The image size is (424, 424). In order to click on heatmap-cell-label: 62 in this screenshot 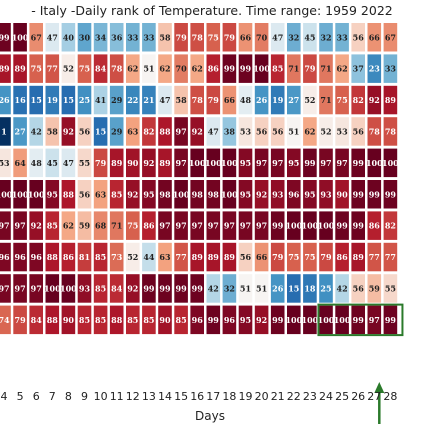, I will do `click(342, 69)`.